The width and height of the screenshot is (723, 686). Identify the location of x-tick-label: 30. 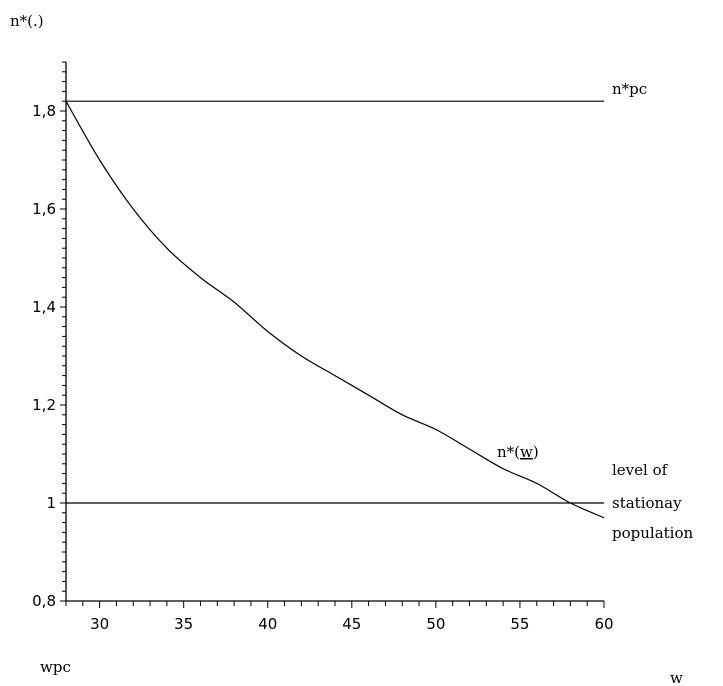
(99, 624).